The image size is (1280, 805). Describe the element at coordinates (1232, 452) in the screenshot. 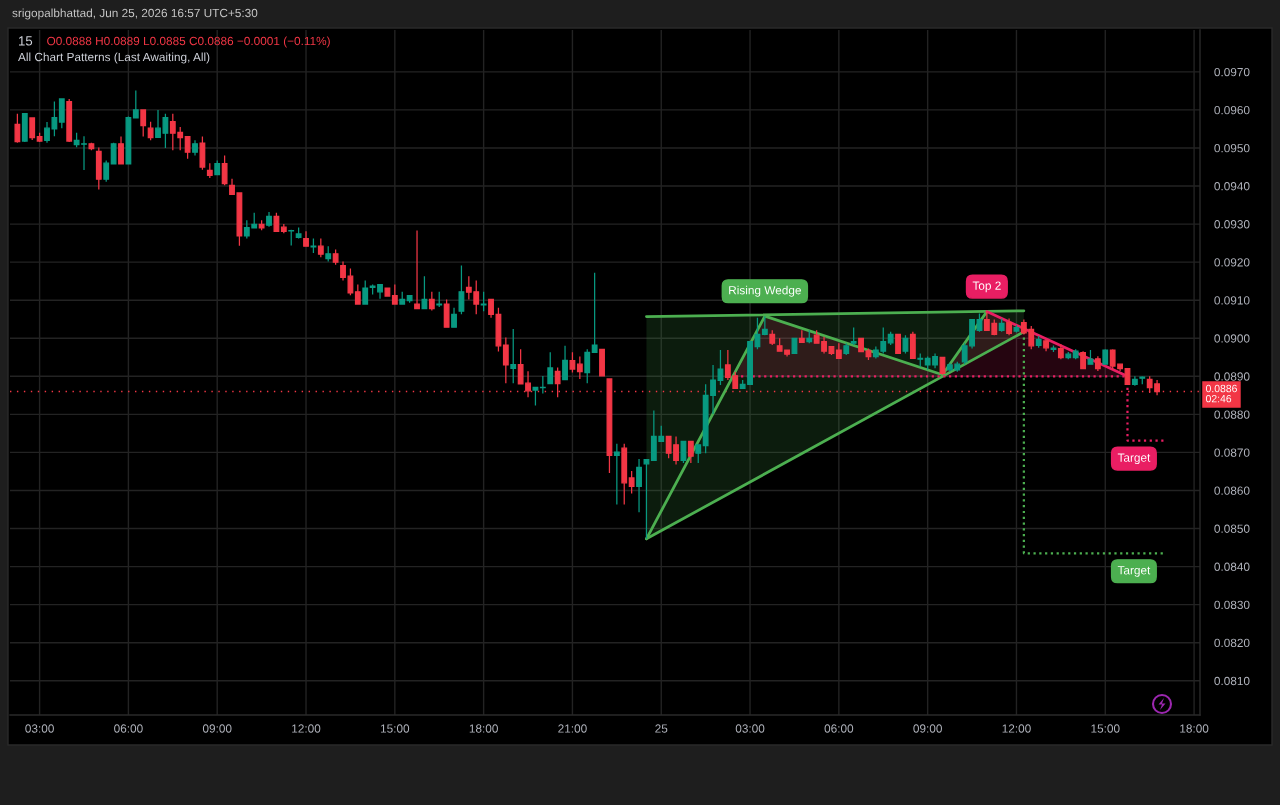

I see `y-tick-label: 0.0870` at that location.